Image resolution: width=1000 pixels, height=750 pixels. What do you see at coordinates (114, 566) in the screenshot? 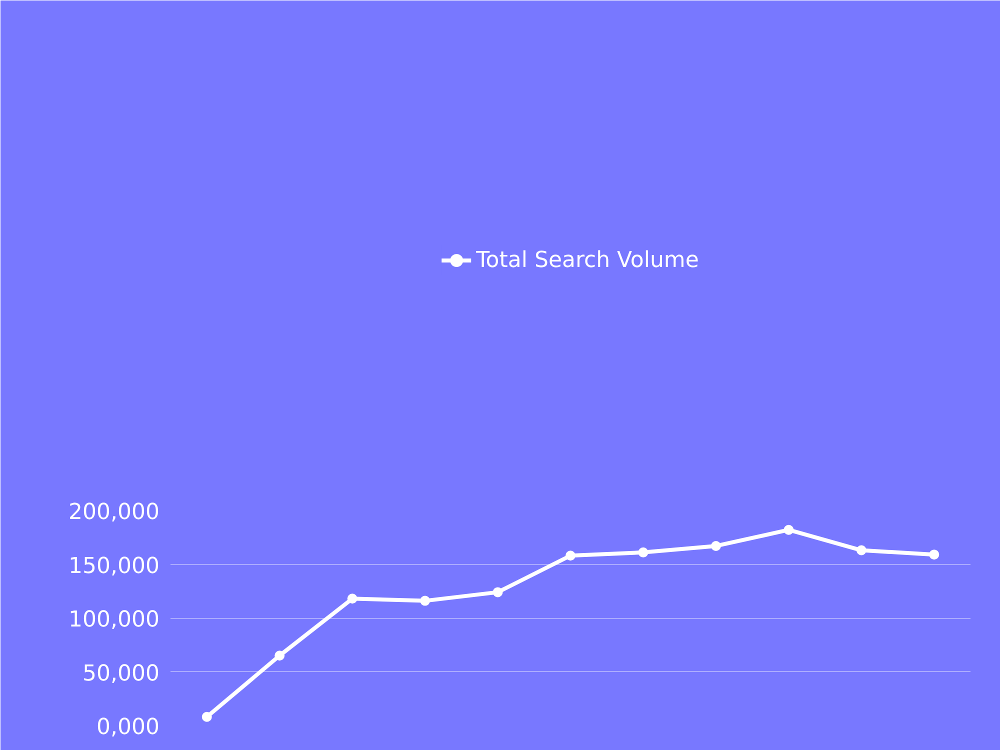
I see `y-tick-label: 150,000` at bounding box center [114, 566].